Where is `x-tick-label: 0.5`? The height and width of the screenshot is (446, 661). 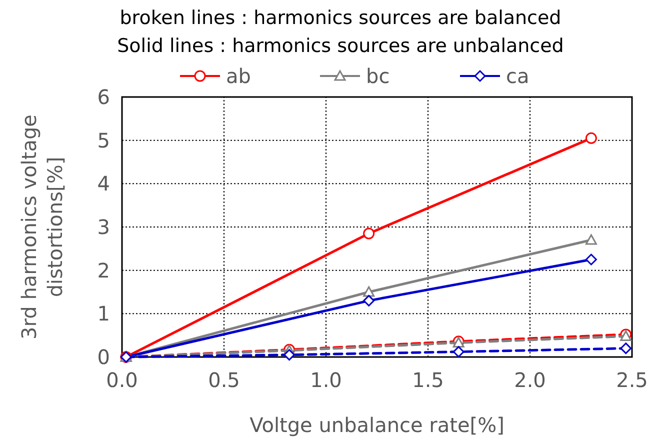
x-tick-label: 0.5 is located at coordinates (224, 380).